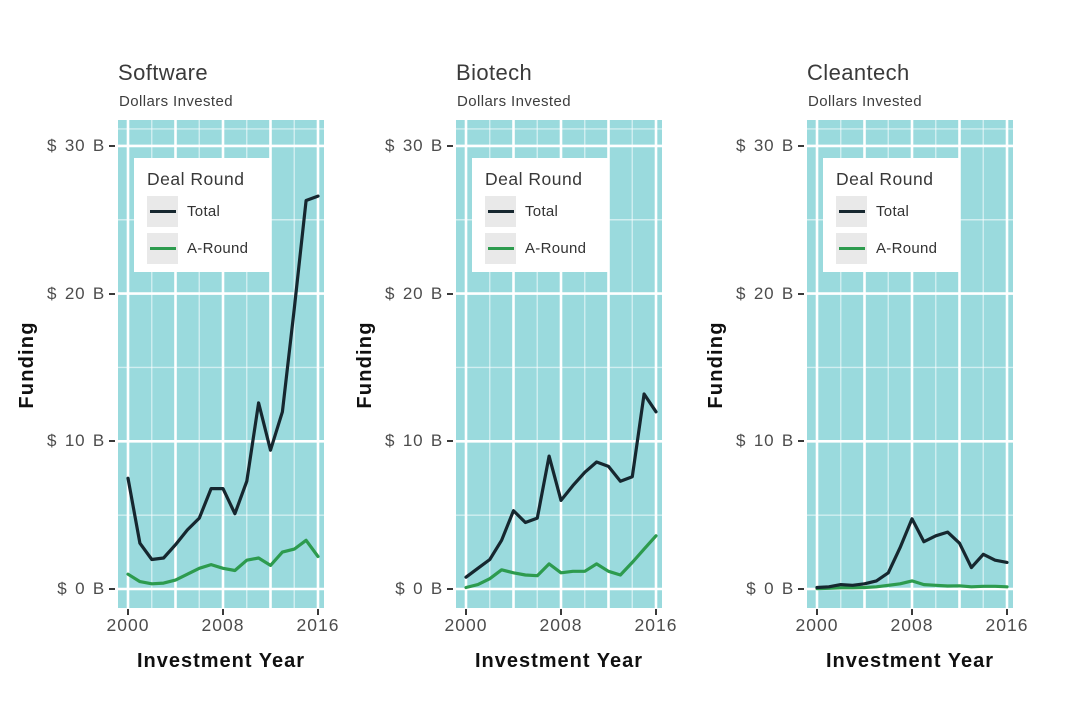  What do you see at coordinates (494, 72) in the screenshot?
I see `panel-title: Biotech` at bounding box center [494, 72].